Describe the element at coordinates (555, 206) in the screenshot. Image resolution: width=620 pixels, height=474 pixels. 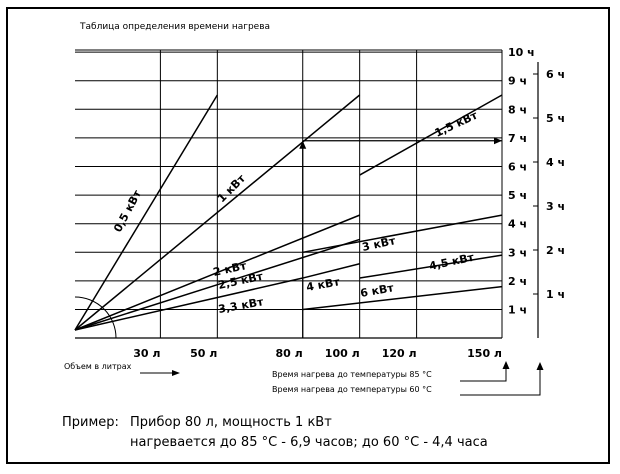
I see `y60-tick-label: 3 ч` at that location.